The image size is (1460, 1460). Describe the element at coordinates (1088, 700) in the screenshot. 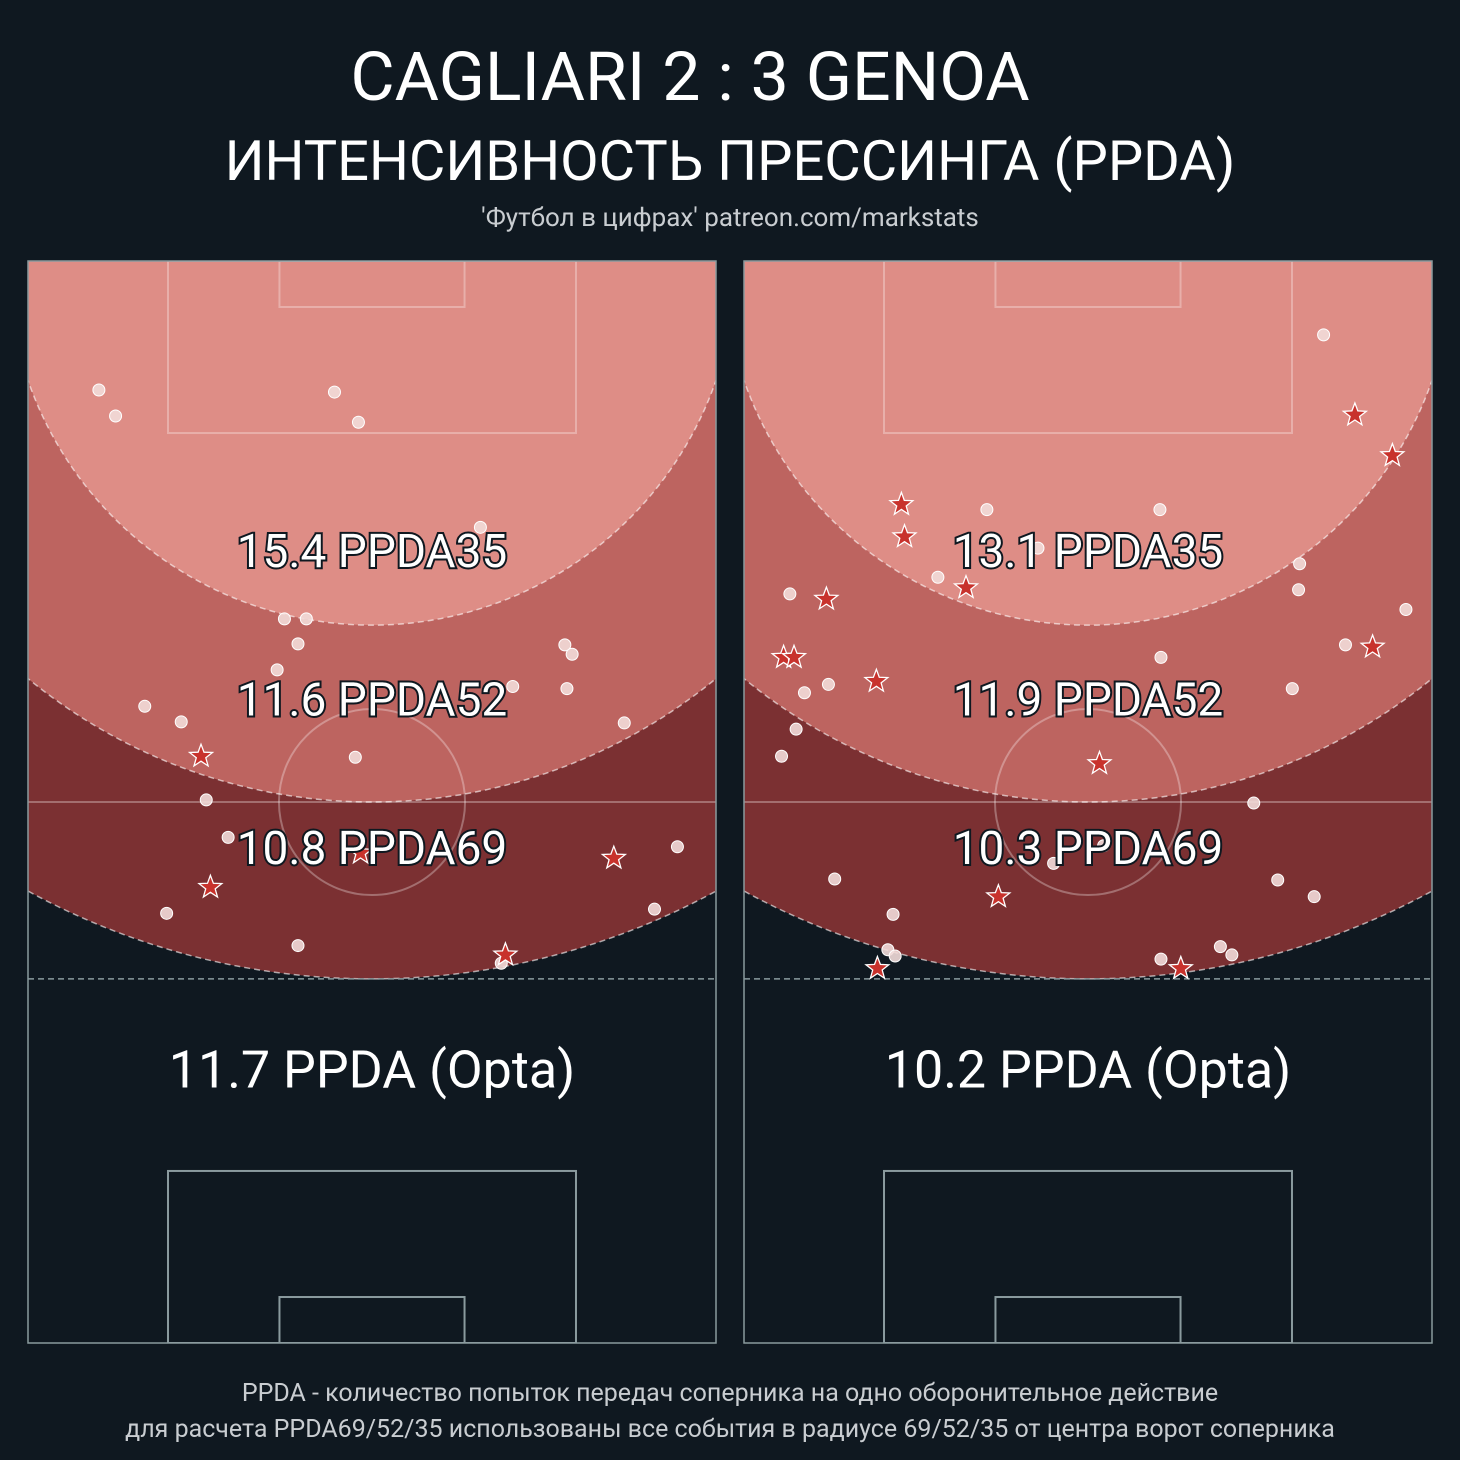

I see `zone-label: 11.9 PPDA52` at that location.